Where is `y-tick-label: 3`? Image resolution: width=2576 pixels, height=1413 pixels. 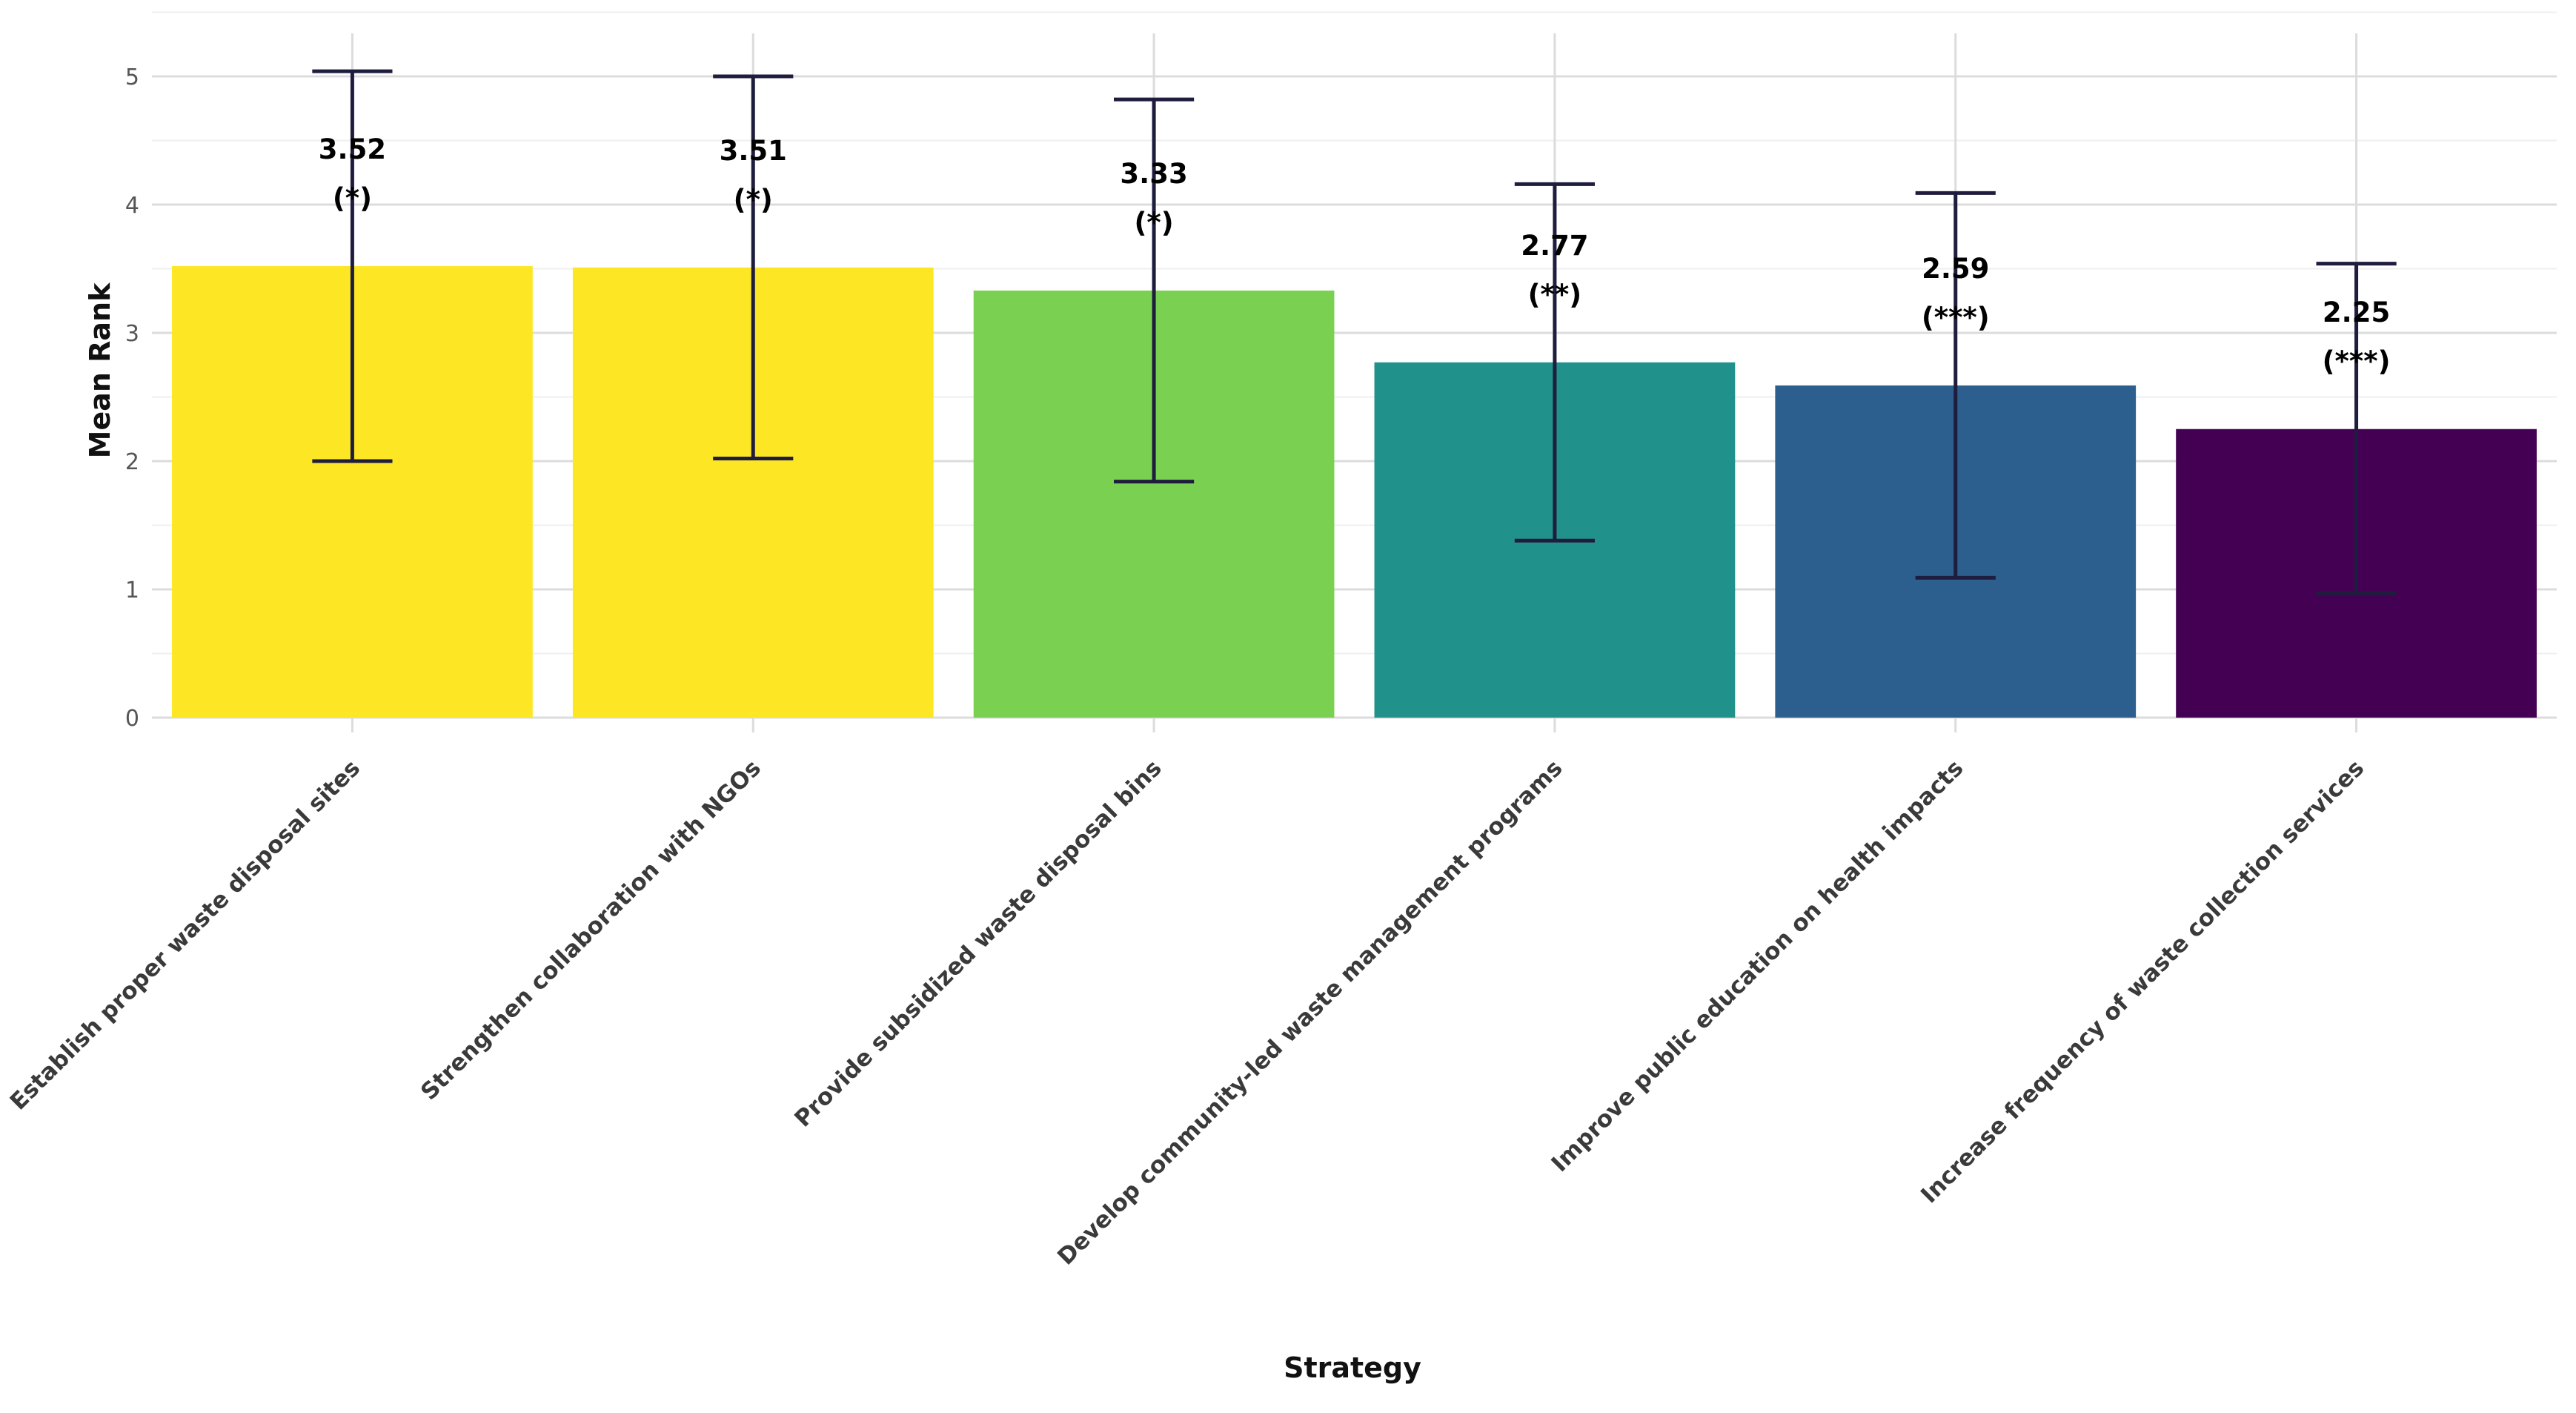
y-tick-label: 3 is located at coordinates (132, 334).